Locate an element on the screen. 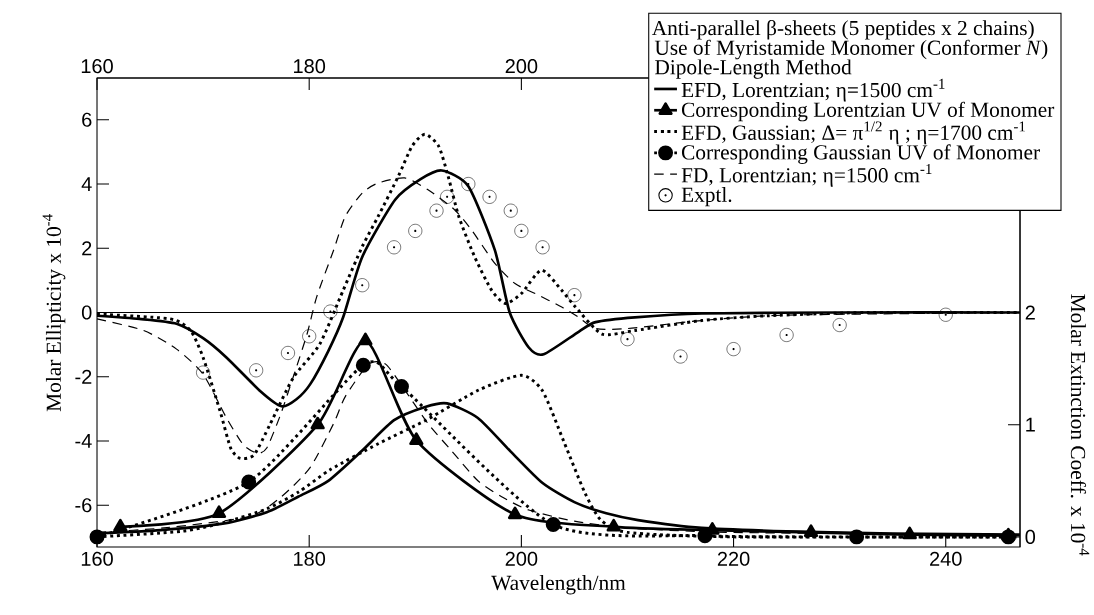  x-tick-label: 240 is located at coordinates (946, 558).